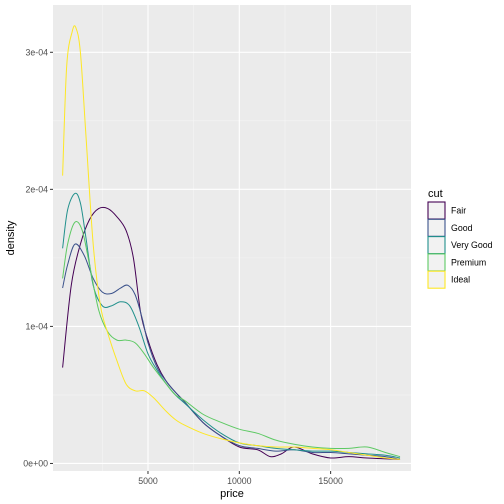 Image resolution: width=504 pixels, height=504 pixels. What do you see at coordinates (37, 326) in the screenshot?
I see `y-tick-label: 1e-04` at bounding box center [37, 326].